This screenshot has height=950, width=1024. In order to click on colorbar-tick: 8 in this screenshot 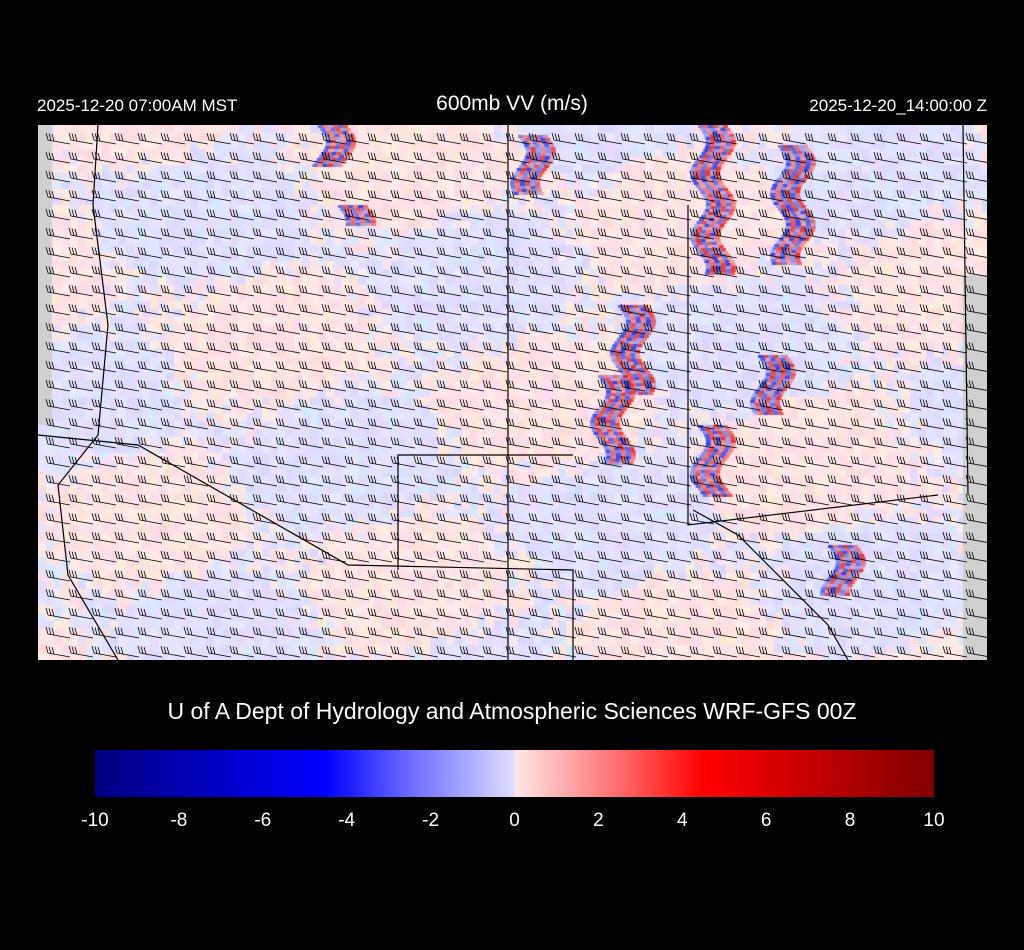, I will do `click(850, 820)`.